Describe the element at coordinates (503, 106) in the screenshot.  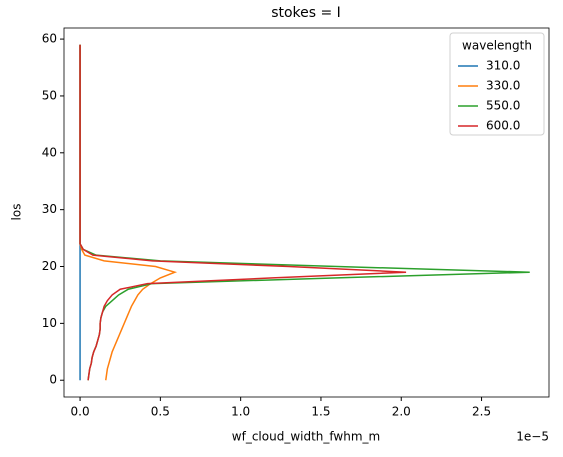
I see `legend-label: 550.0` at that location.